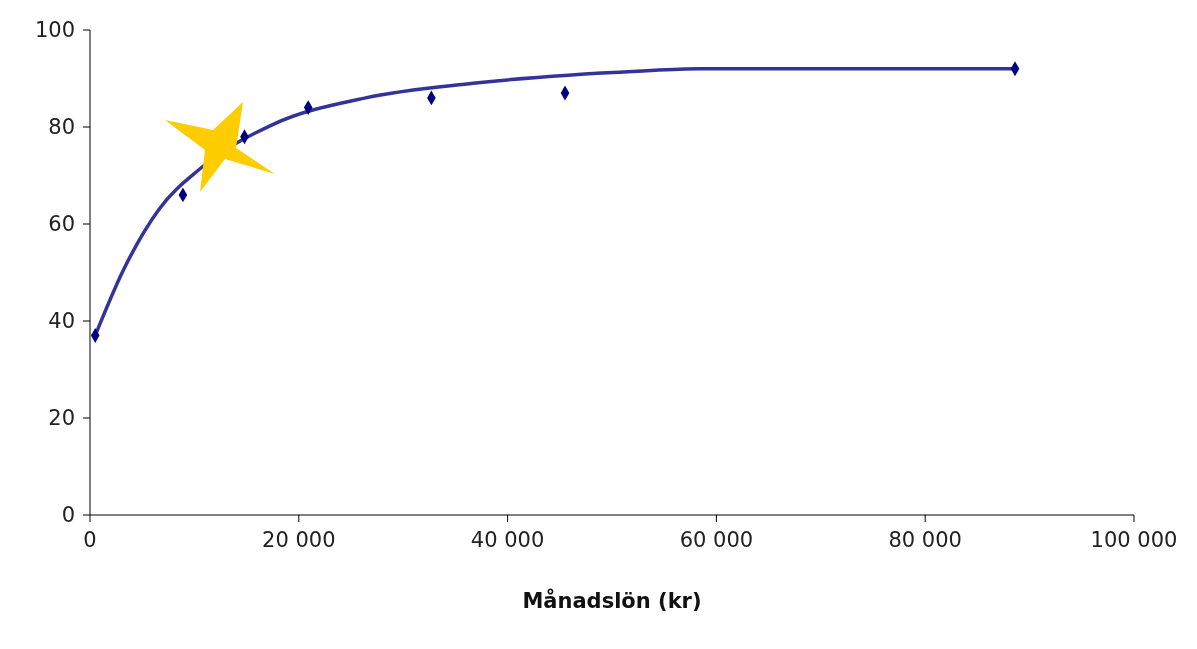 The image size is (1197, 649). What do you see at coordinates (54, 30) in the screenshot?
I see `y-tick-label: 100` at bounding box center [54, 30].